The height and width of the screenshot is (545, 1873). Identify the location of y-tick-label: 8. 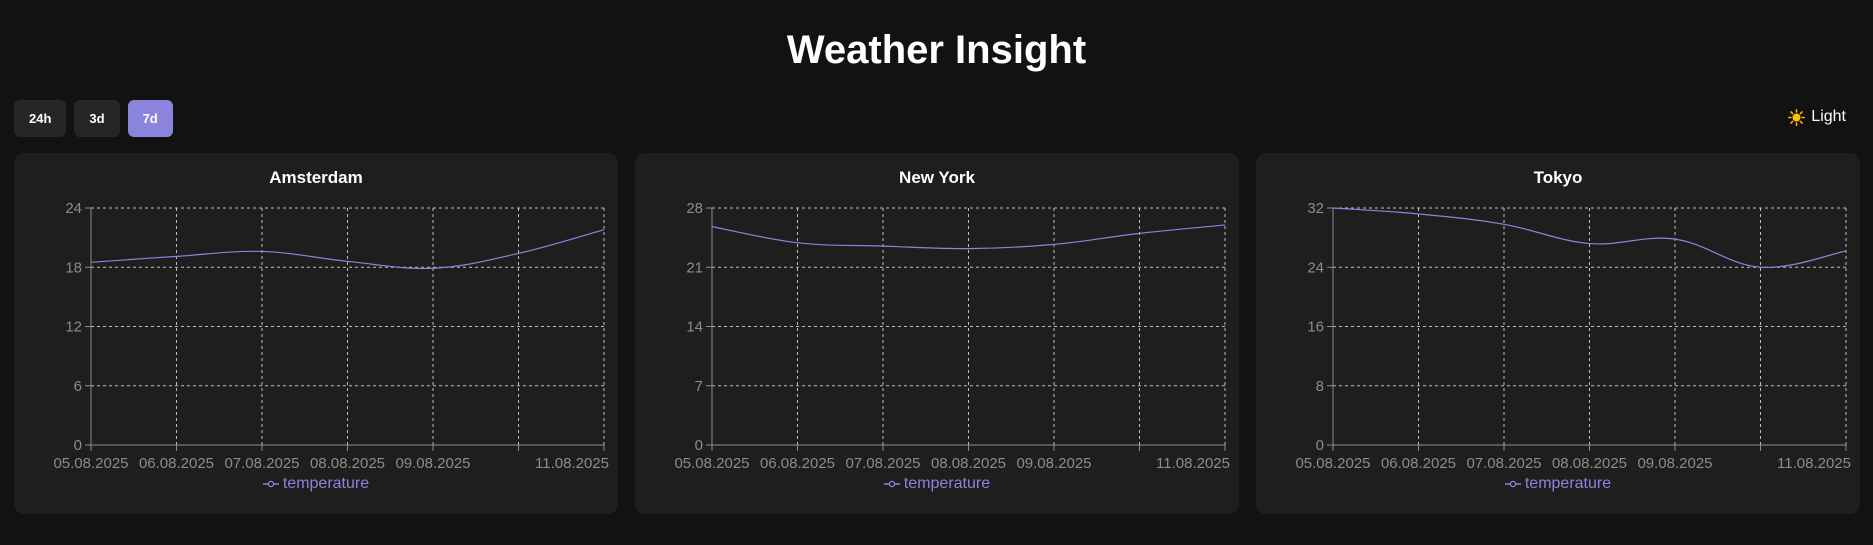
(1320, 386).